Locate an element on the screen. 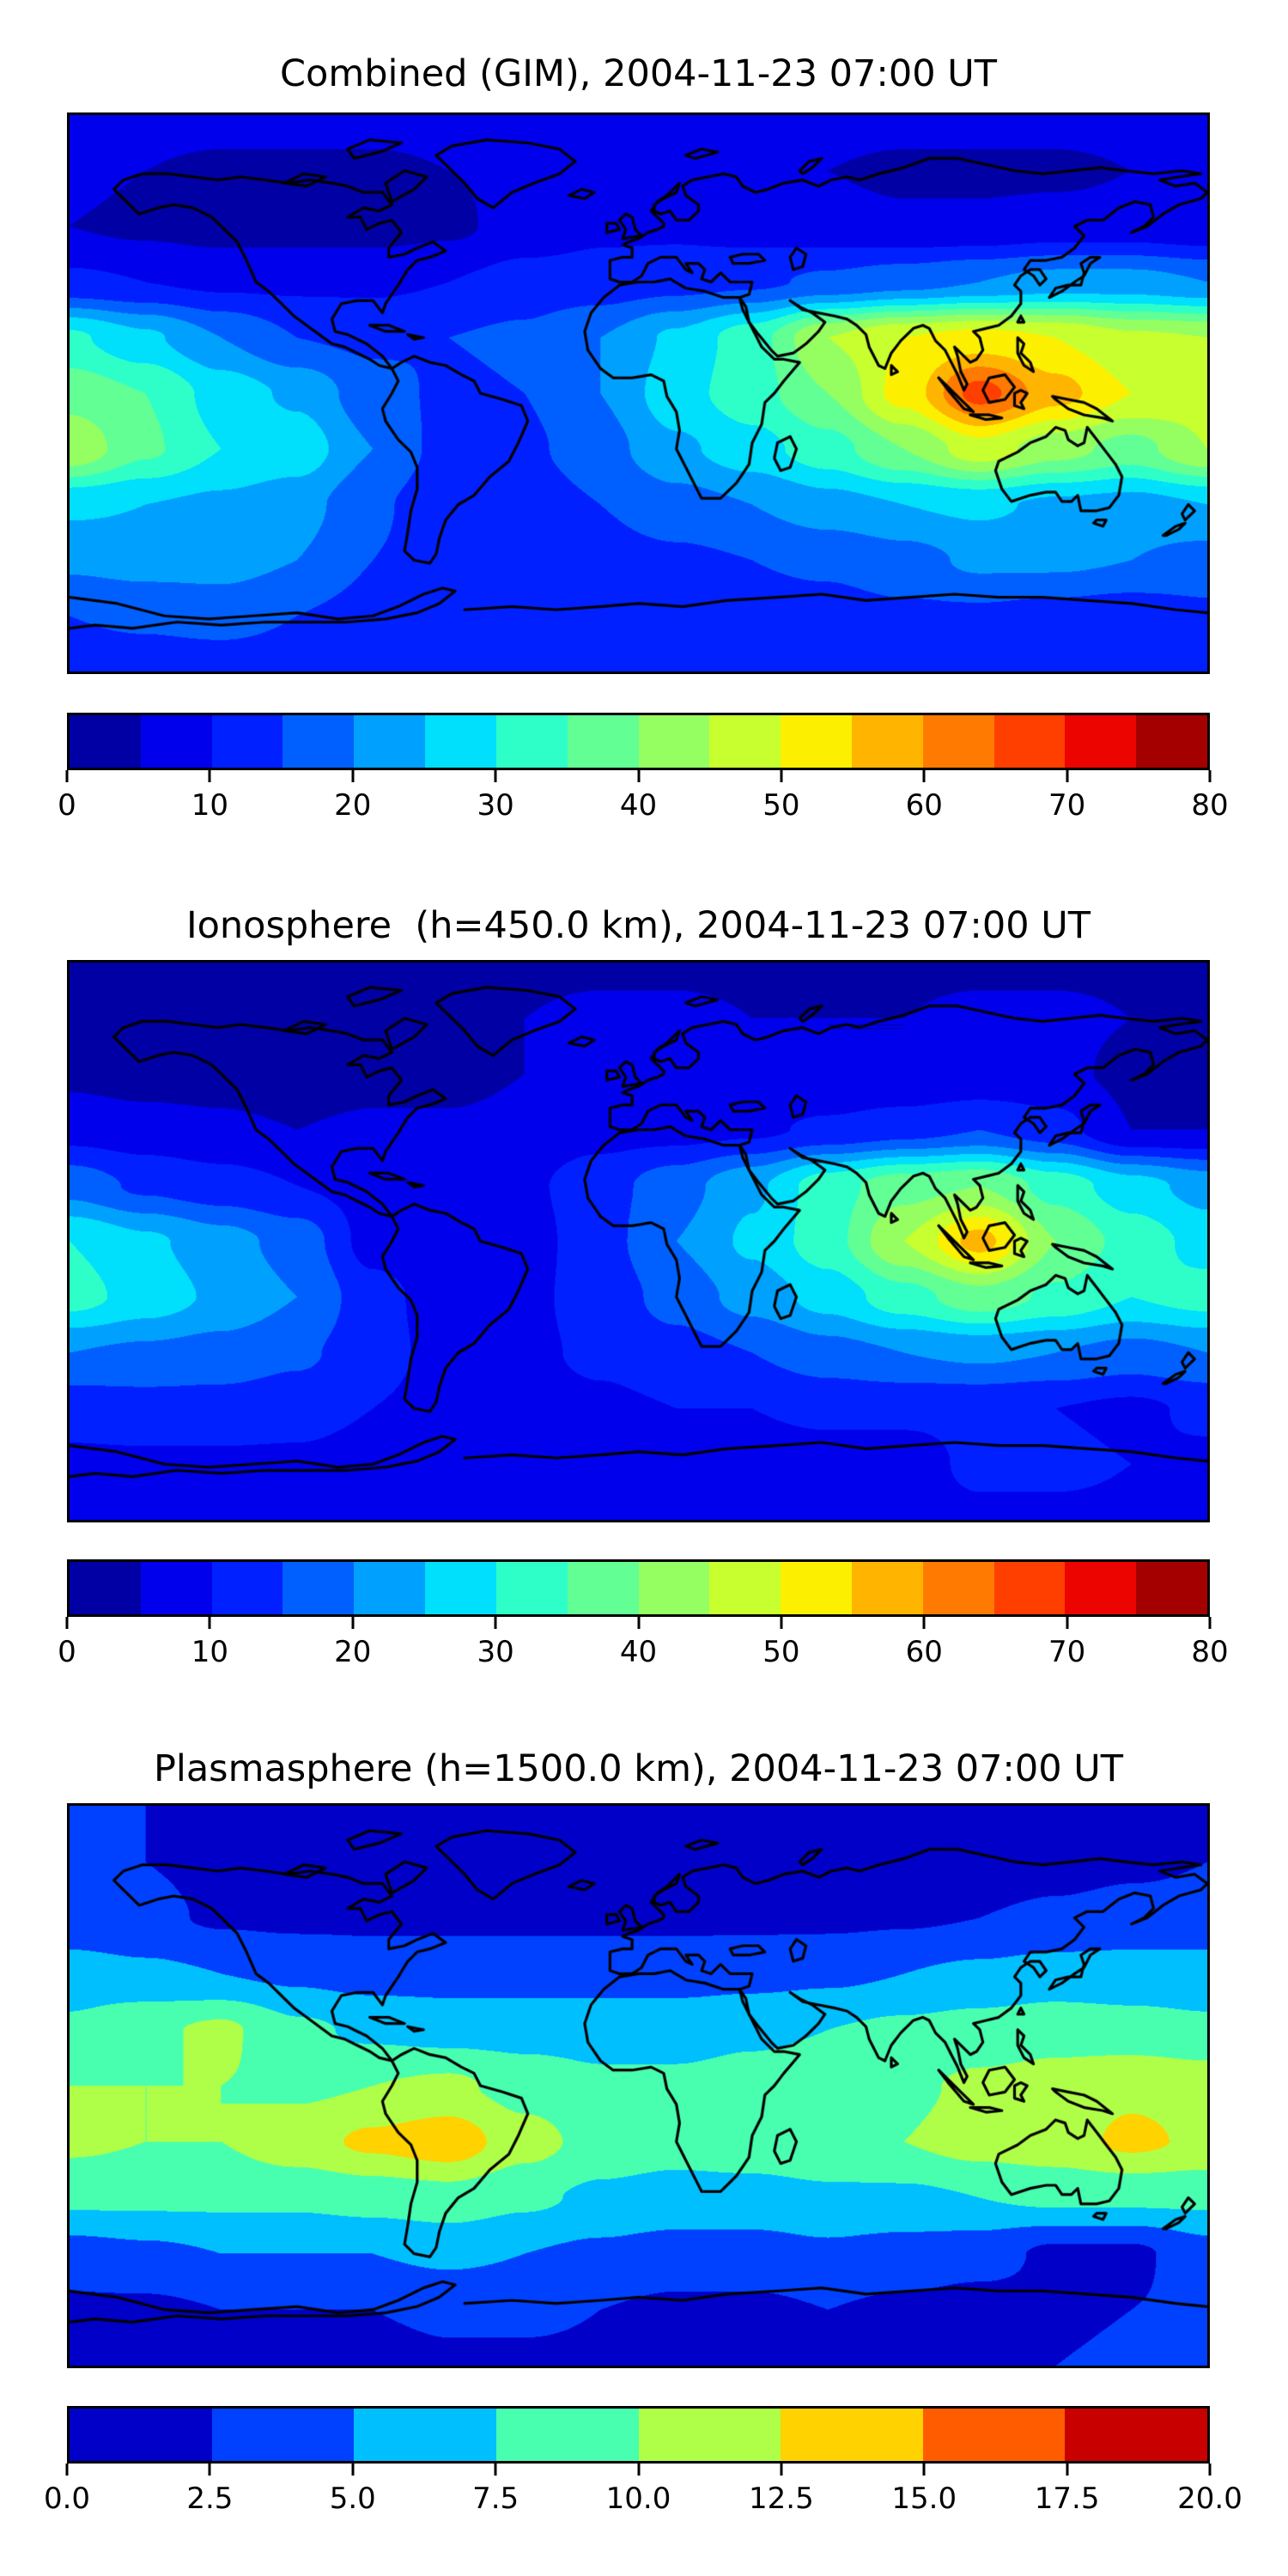 The width and height of the screenshot is (1288, 2576). colorbar-tick-label: 80 is located at coordinates (1210, 1652).